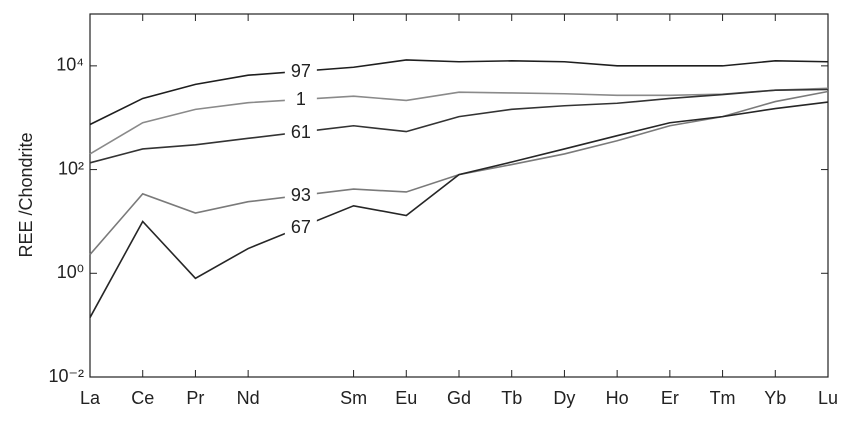  Describe the element at coordinates (195, 398) in the screenshot. I see `x-tick-label: Pr` at that location.